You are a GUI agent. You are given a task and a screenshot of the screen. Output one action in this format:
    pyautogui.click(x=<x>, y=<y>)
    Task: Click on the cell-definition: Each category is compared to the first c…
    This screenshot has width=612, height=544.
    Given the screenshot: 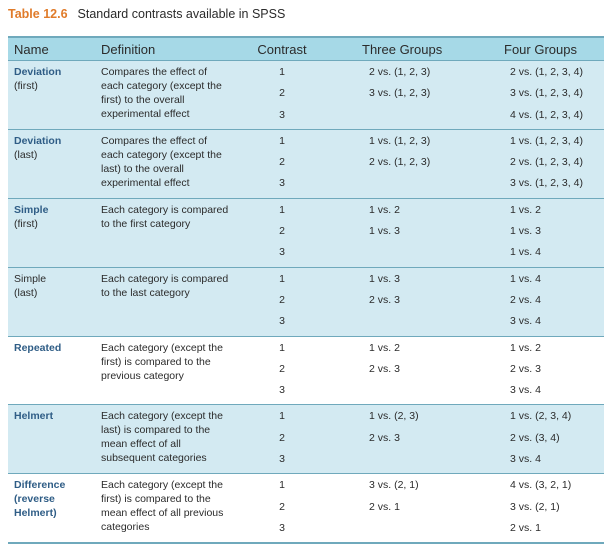 What is the action you would take?
    pyautogui.click(x=166, y=233)
    